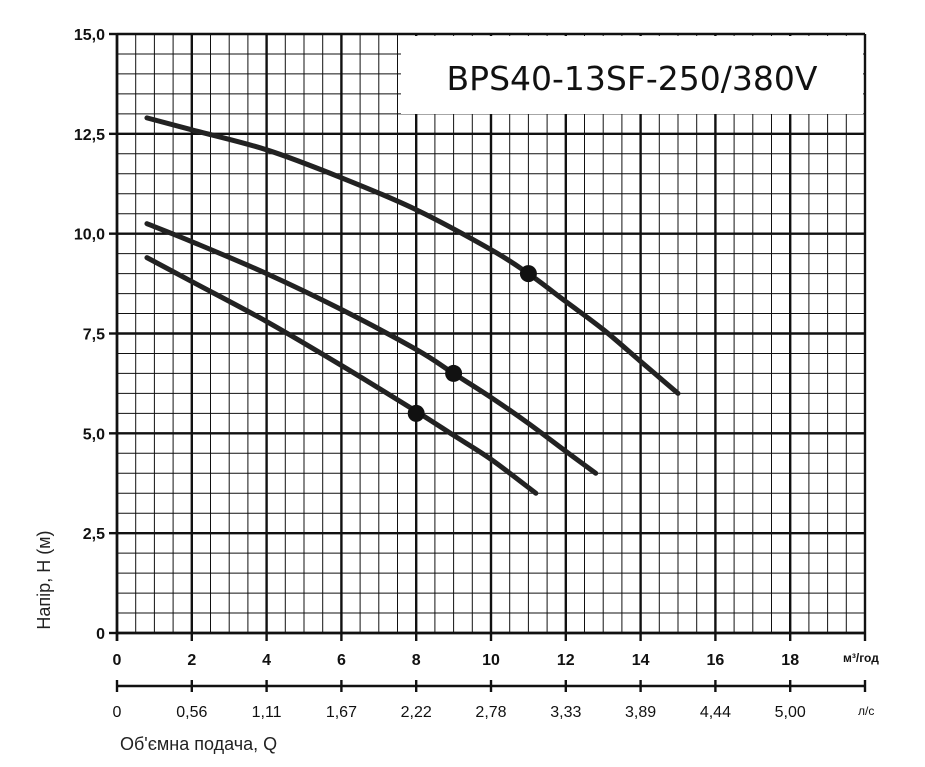 This screenshot has width=925, height=767. What do you see at coordinates (790, 712) in the screenshot?
I see `x2-tick-label: 5,00` at bounding box center [790, 712].